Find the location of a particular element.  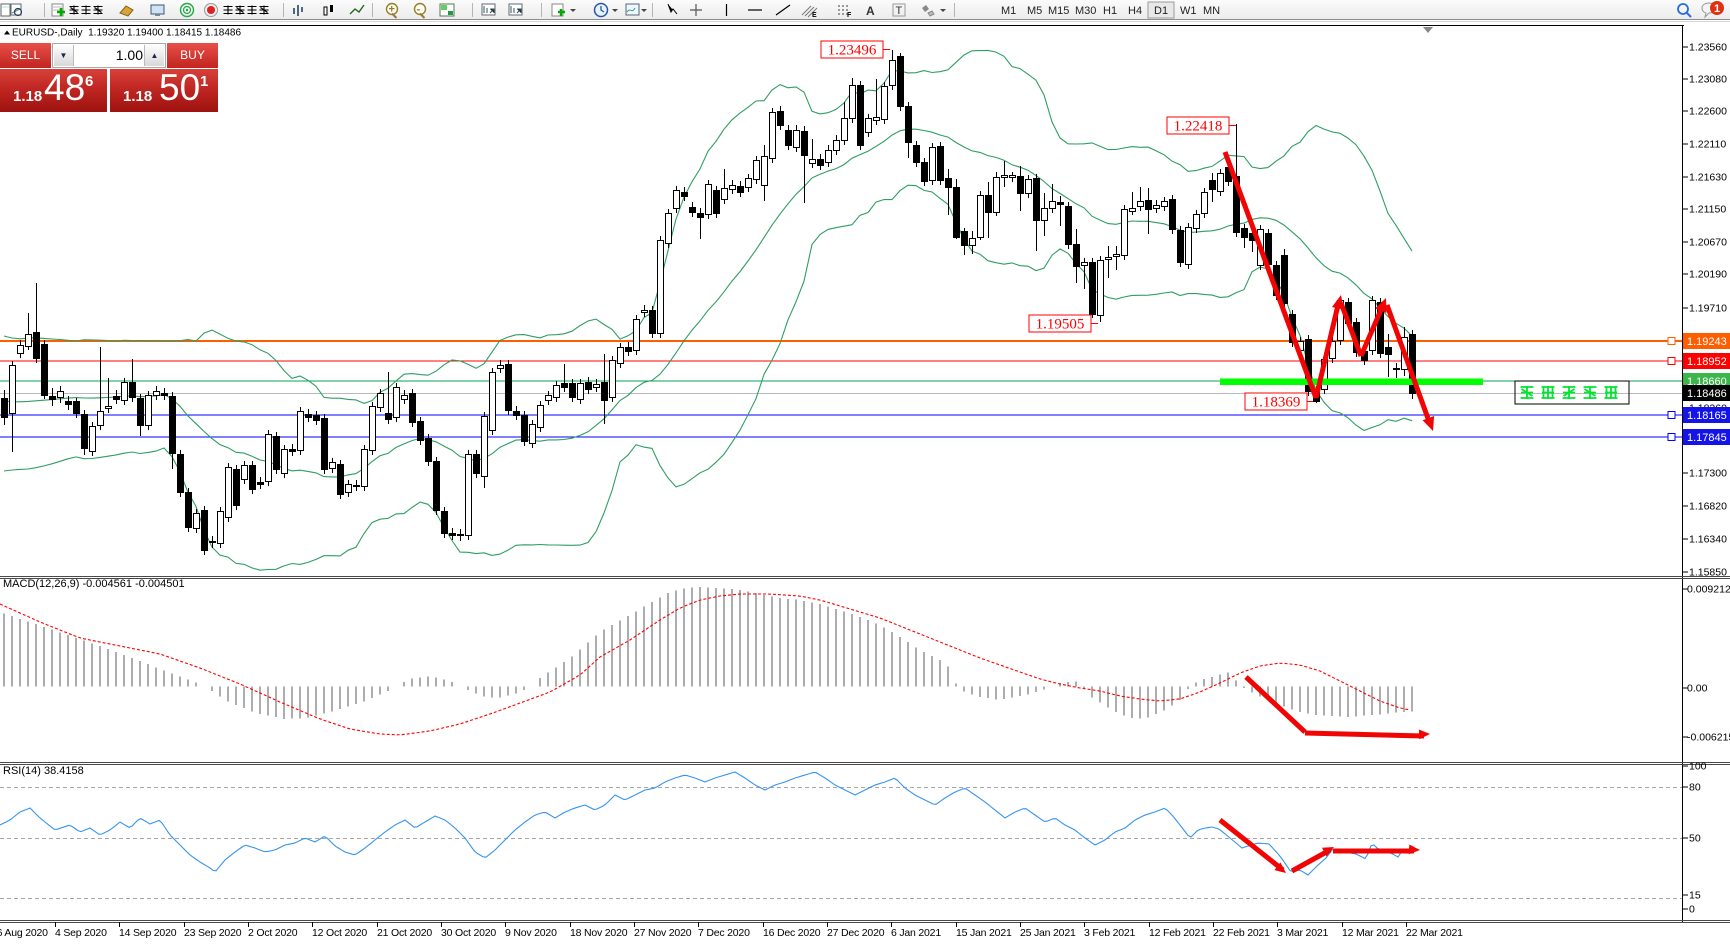

svg-text: 30 Oct 2020 is located at coordinates (468, 933).